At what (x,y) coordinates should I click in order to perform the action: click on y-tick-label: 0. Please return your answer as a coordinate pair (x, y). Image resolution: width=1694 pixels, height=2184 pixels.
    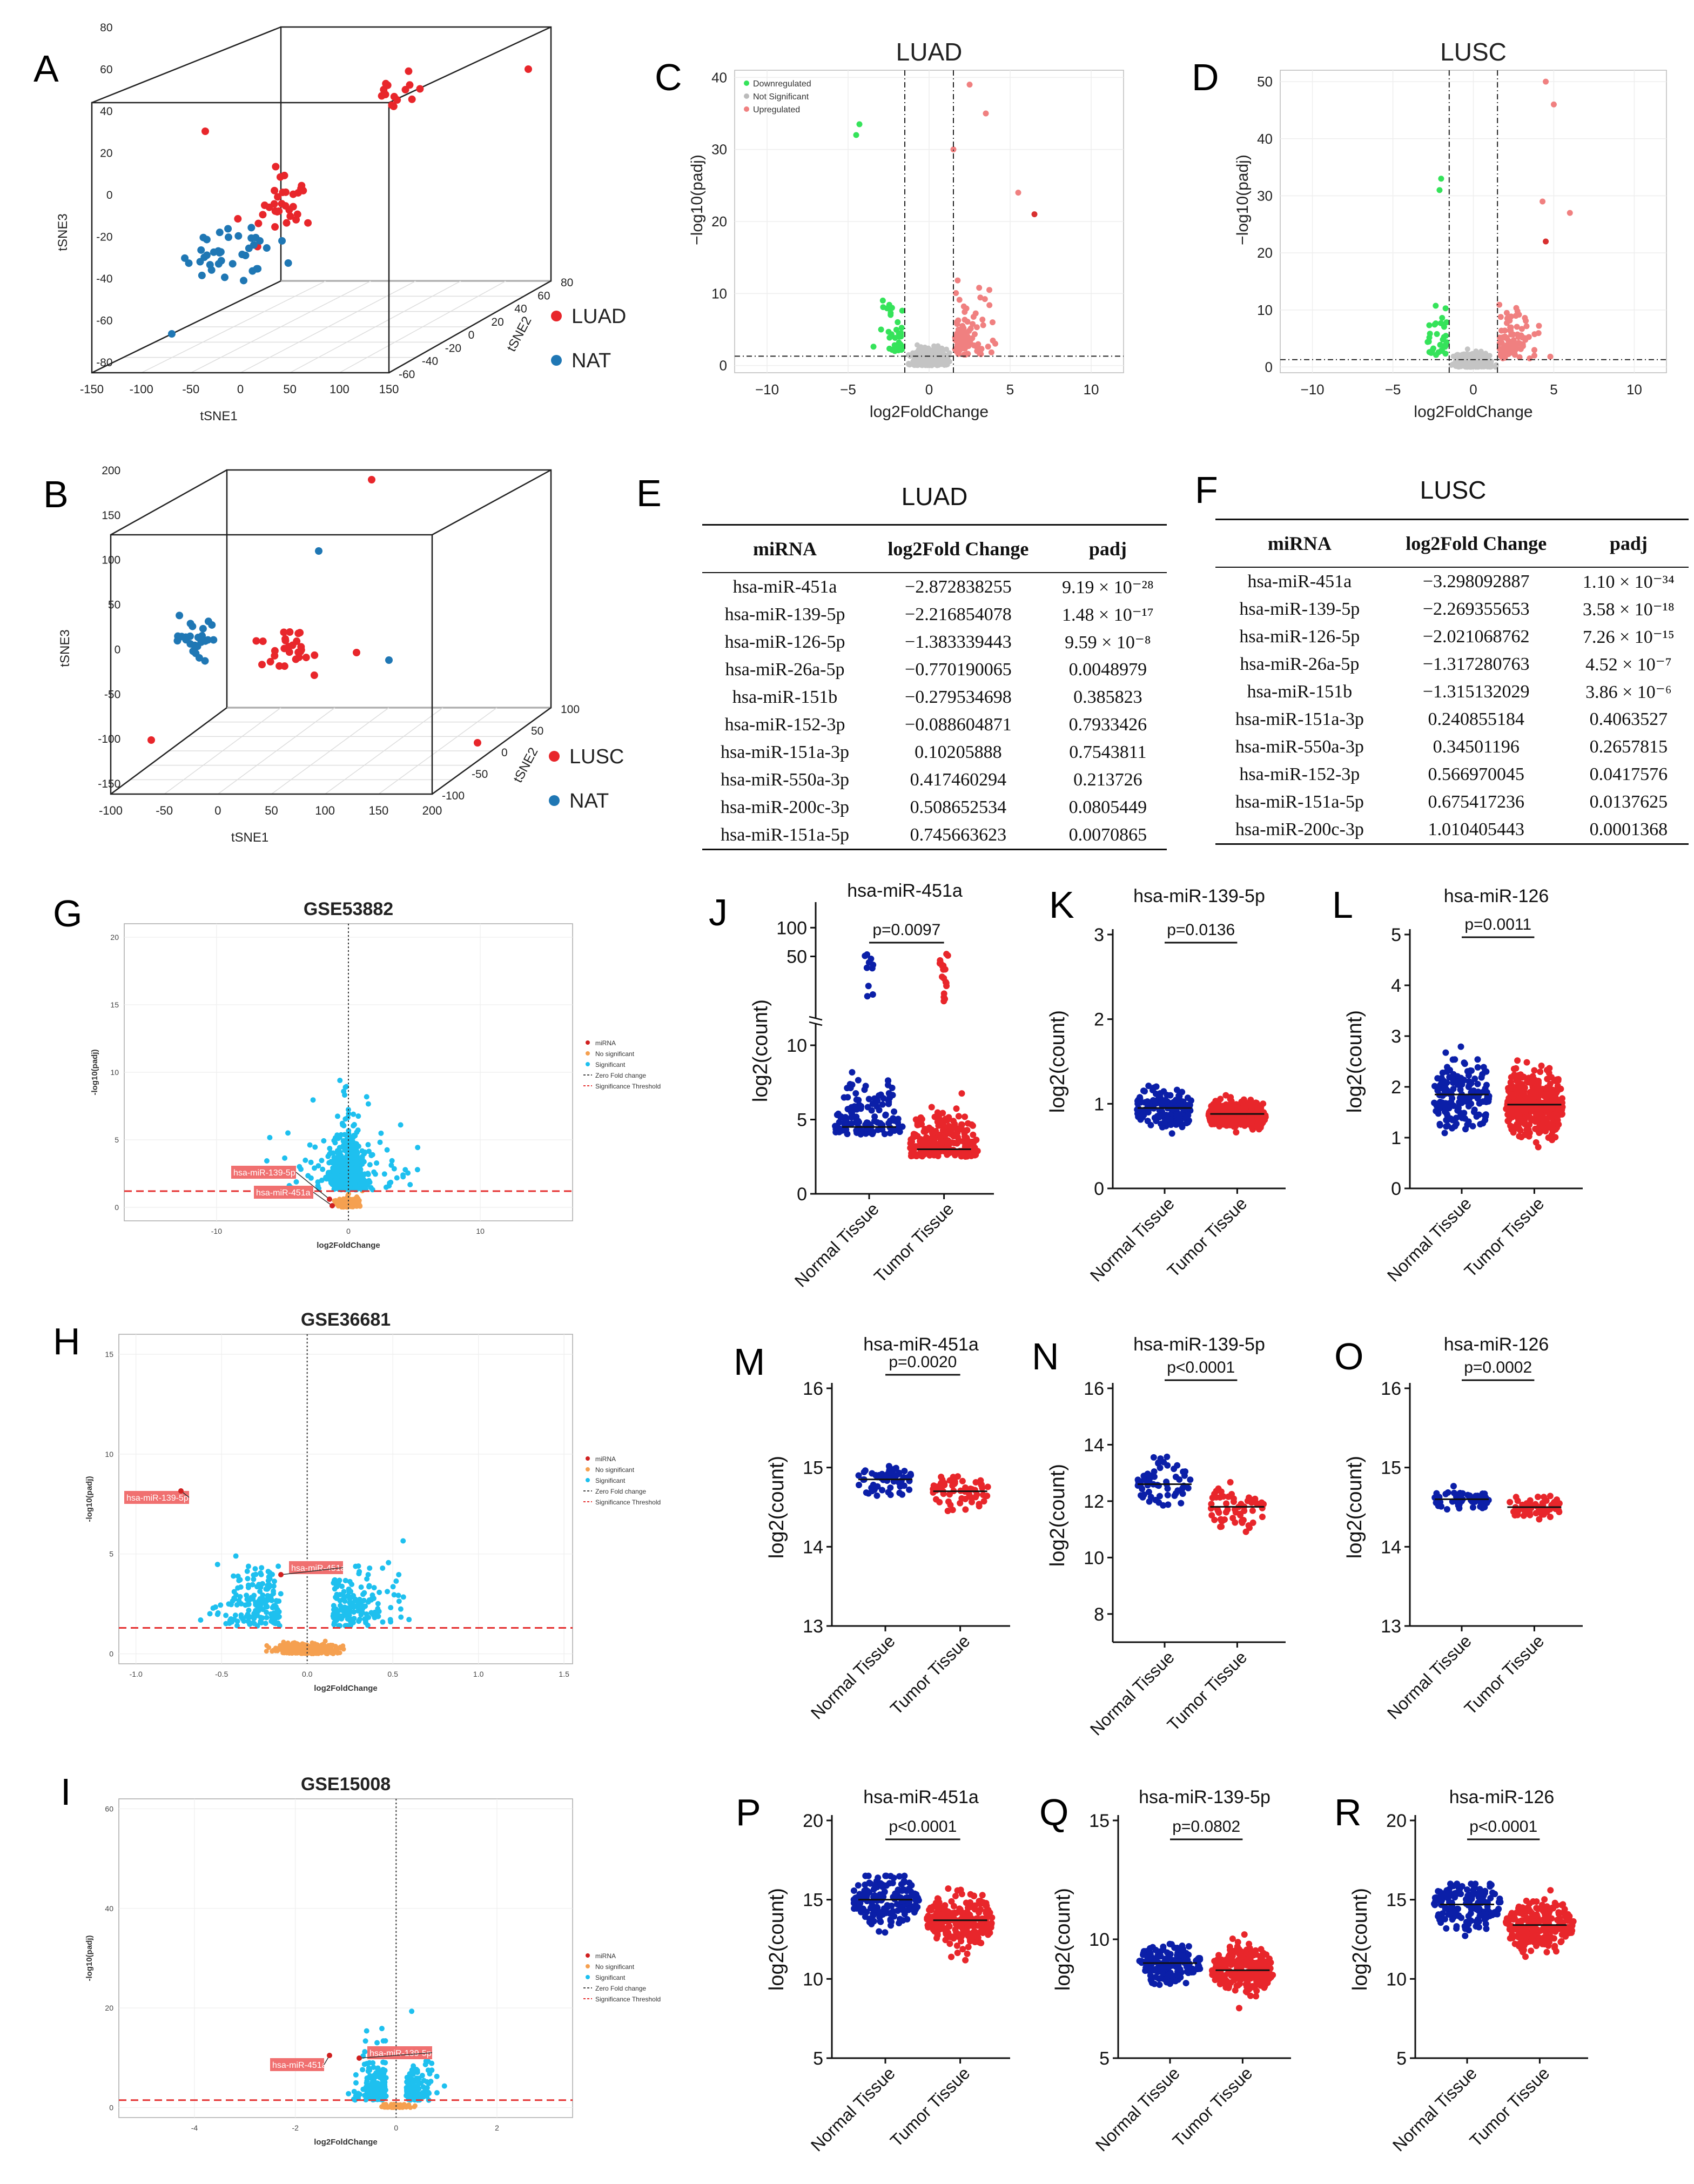
    Looking at the image, I should click on (802, 1195).